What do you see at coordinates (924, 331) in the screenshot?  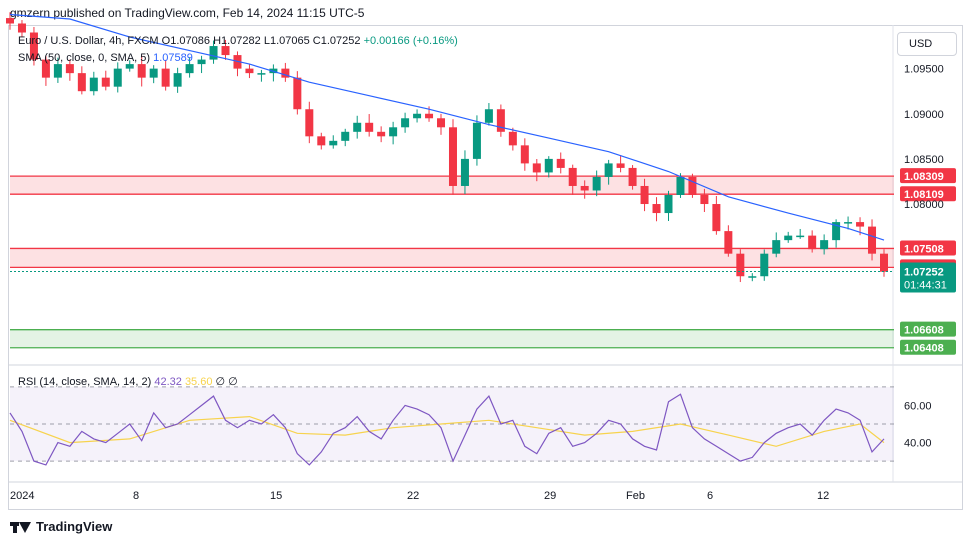 I see `zone-price-label: 1.06608` at bounding box center [924, 331].